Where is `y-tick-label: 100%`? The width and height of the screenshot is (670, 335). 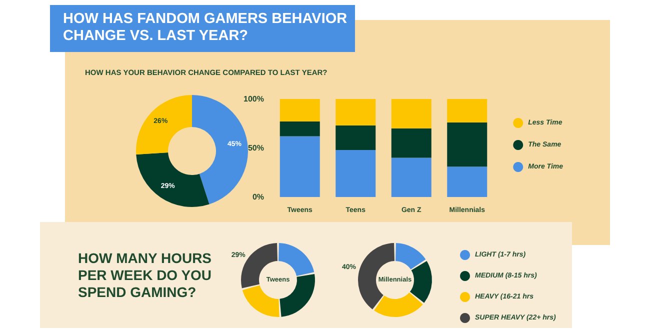 y-tick-label: 100% is located at coordinates (254, 99).